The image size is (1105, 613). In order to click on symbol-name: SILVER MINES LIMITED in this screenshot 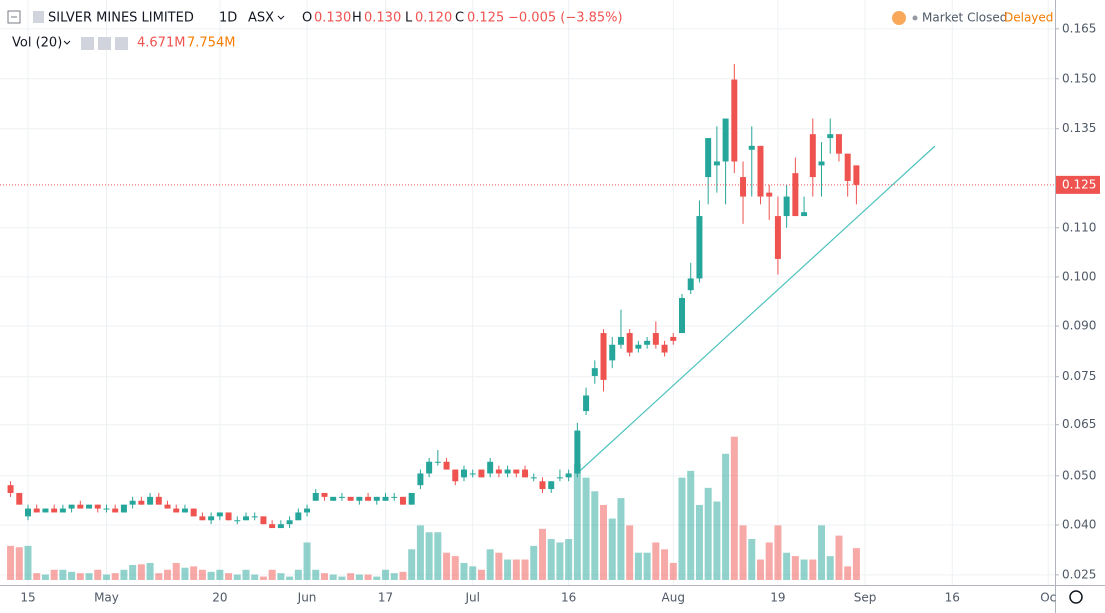, I will do `click(121, 18)`.